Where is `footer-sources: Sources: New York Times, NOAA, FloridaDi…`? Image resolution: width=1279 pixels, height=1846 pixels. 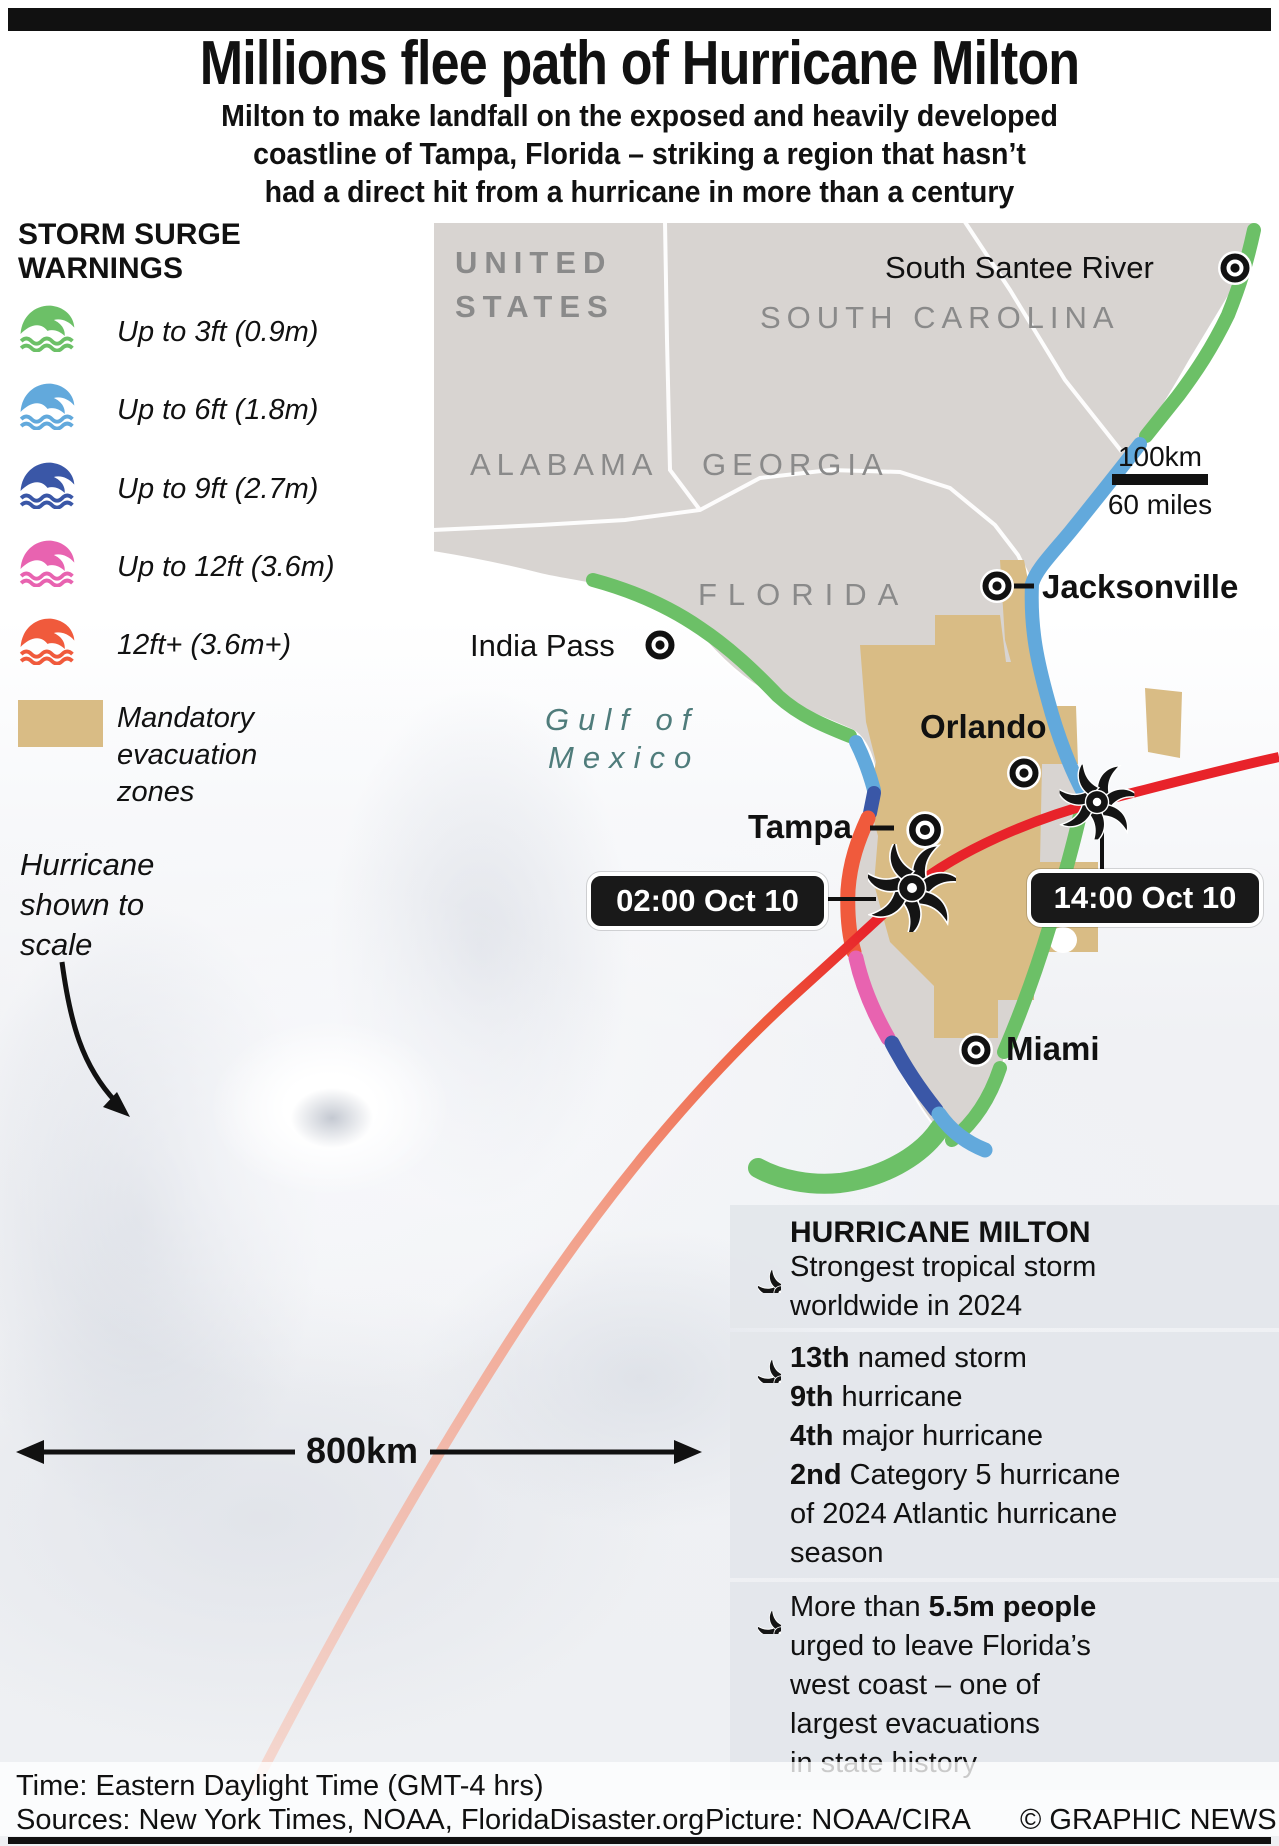 footer-sources: Sources: New York Times, NOAA, FloridaDi… is located at coordinates (360, 1820).